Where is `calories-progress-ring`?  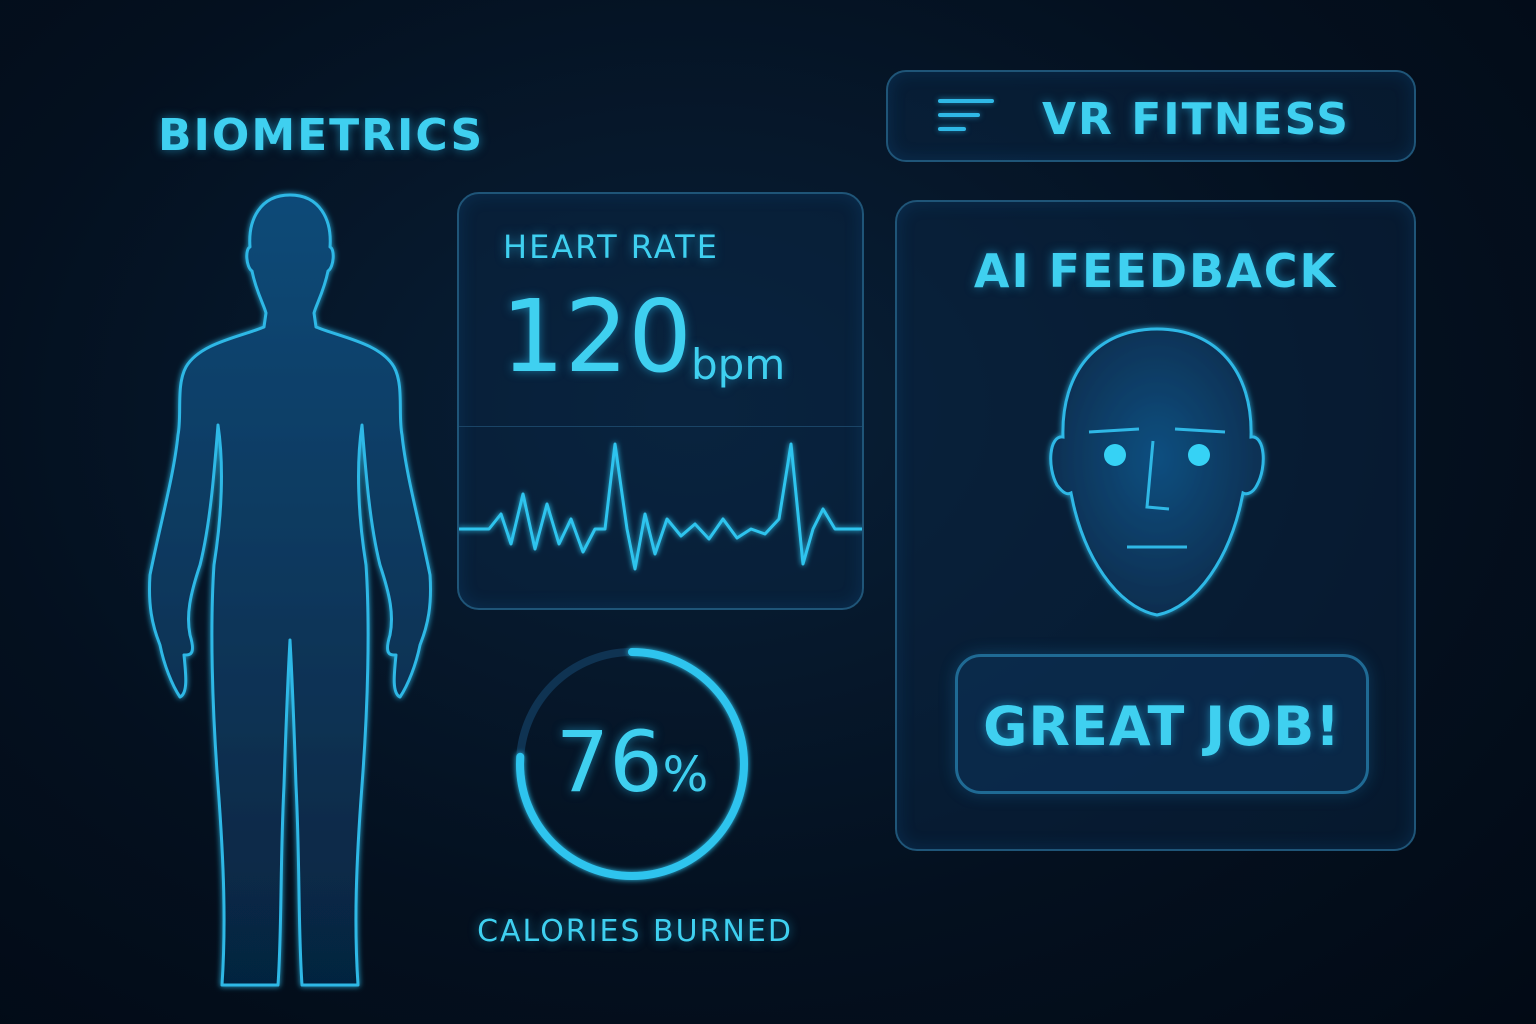 calories-progress-ring is located at coordinates (632, 764).